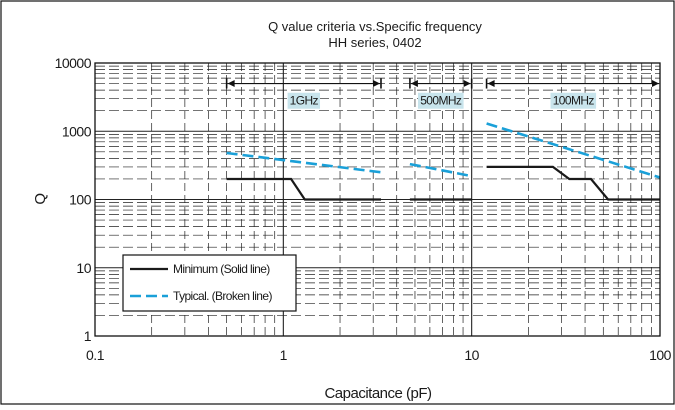 The image size is (675, 410). What do you see at coordinates (378, 393) in the screenshot?
I see `x-axis-label: Capacitance (pF)` at bounding box center [378, 393].